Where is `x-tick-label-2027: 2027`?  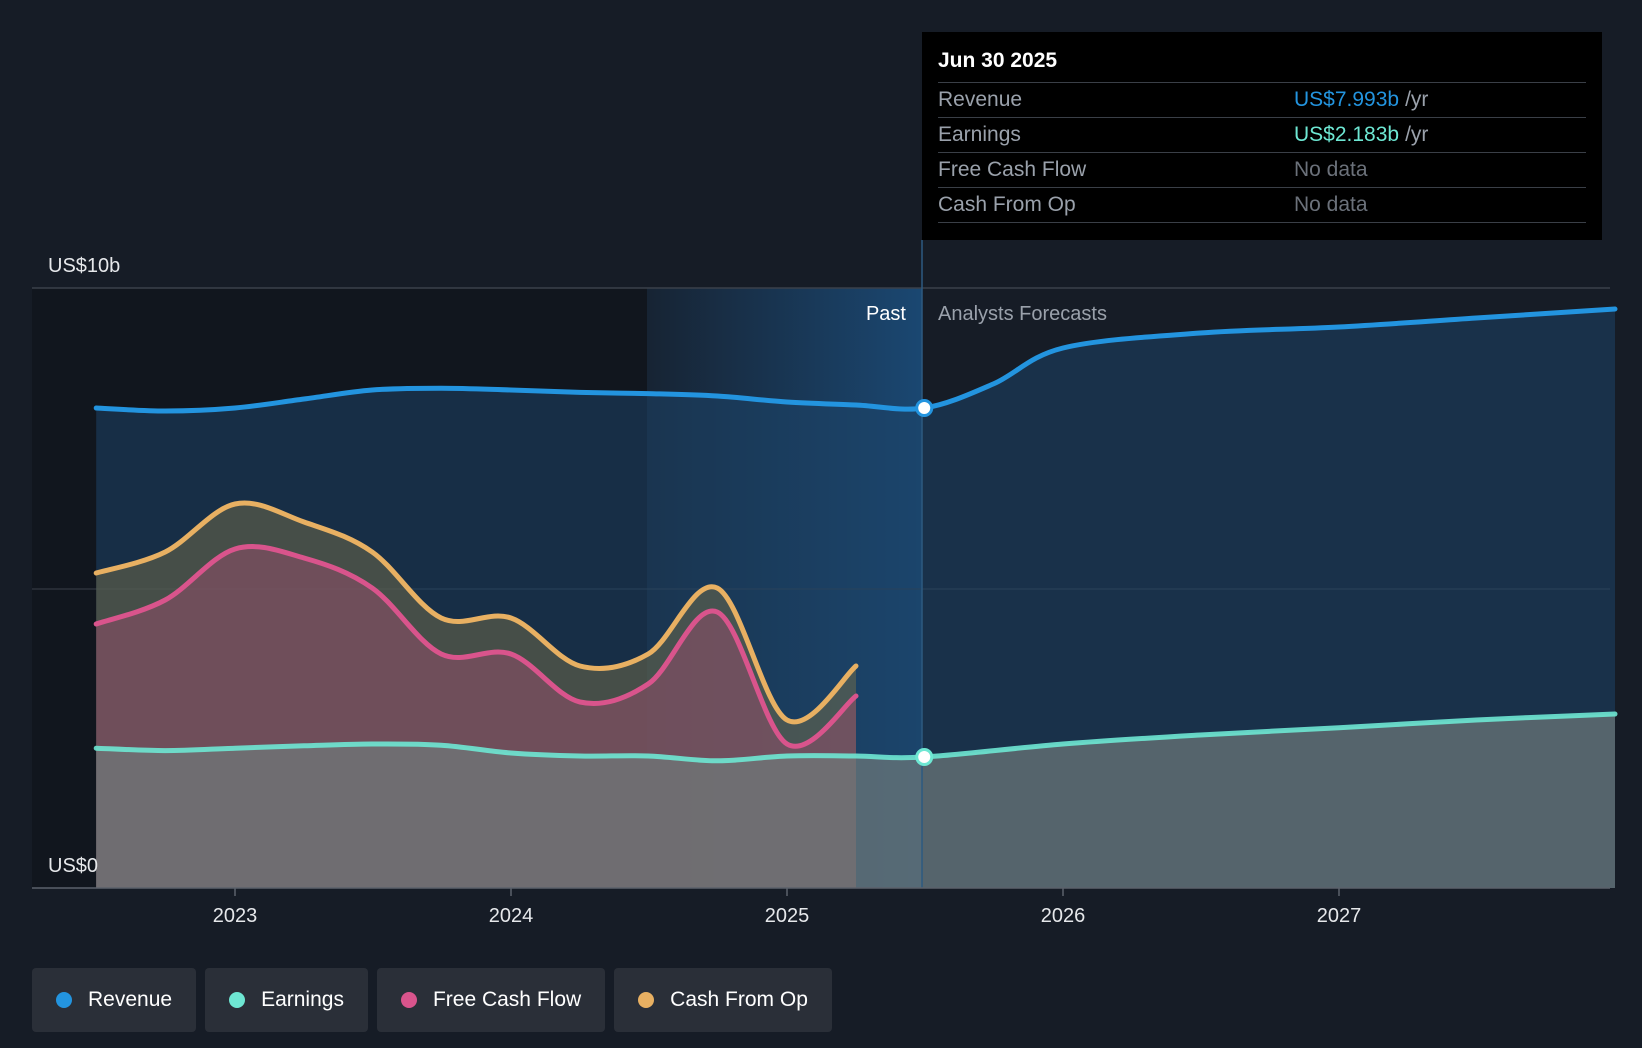
x-tick-label-2027: 2027 is located at coordinates (1339, 916).